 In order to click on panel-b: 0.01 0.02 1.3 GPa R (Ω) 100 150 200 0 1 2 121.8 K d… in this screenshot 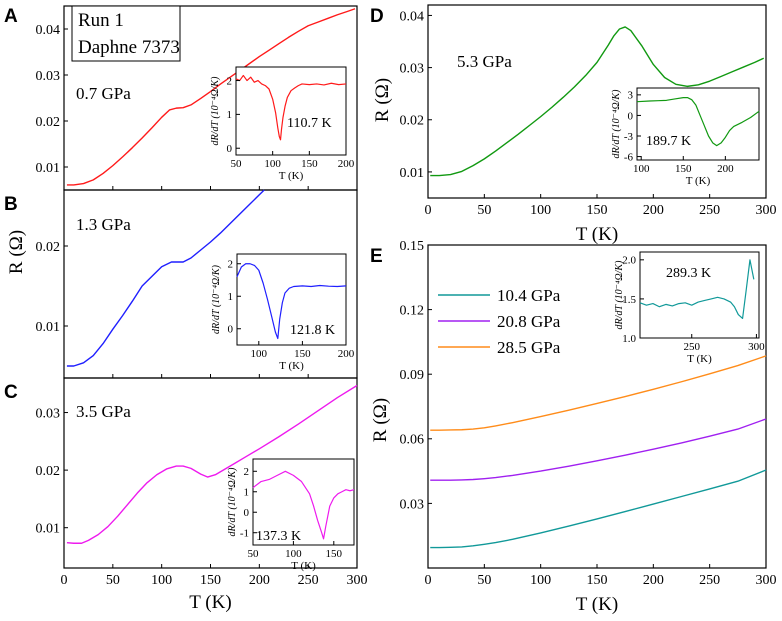, I will do `click(182, 284)`.